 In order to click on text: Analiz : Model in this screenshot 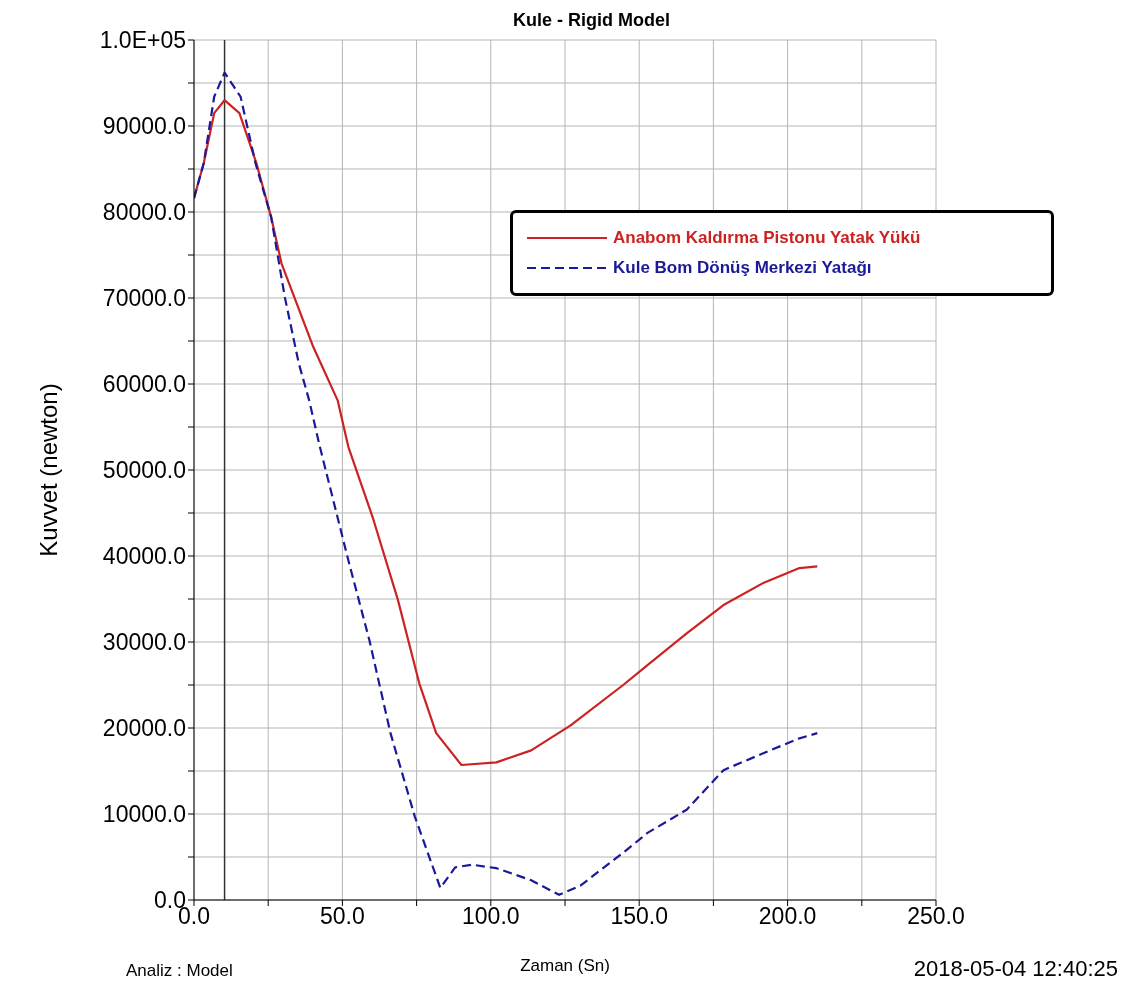, I will do `click(179, 971)`.